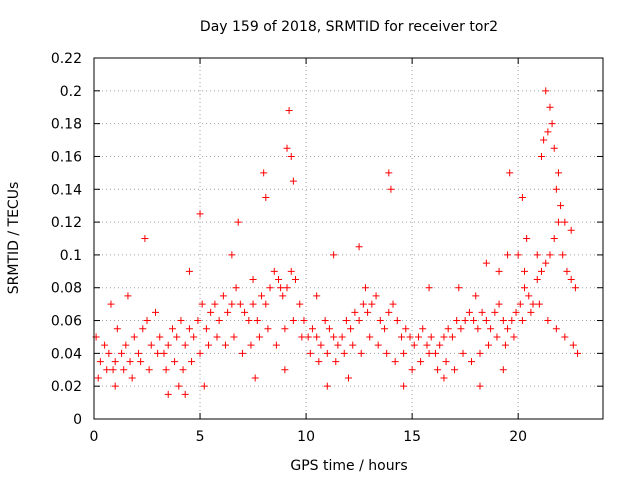 Image resolution: width=640 pixels, height=480 pixels. Describe the element at coordinates (77, 420) in the screenshot. I see `y-tick-label: 0` at that location.